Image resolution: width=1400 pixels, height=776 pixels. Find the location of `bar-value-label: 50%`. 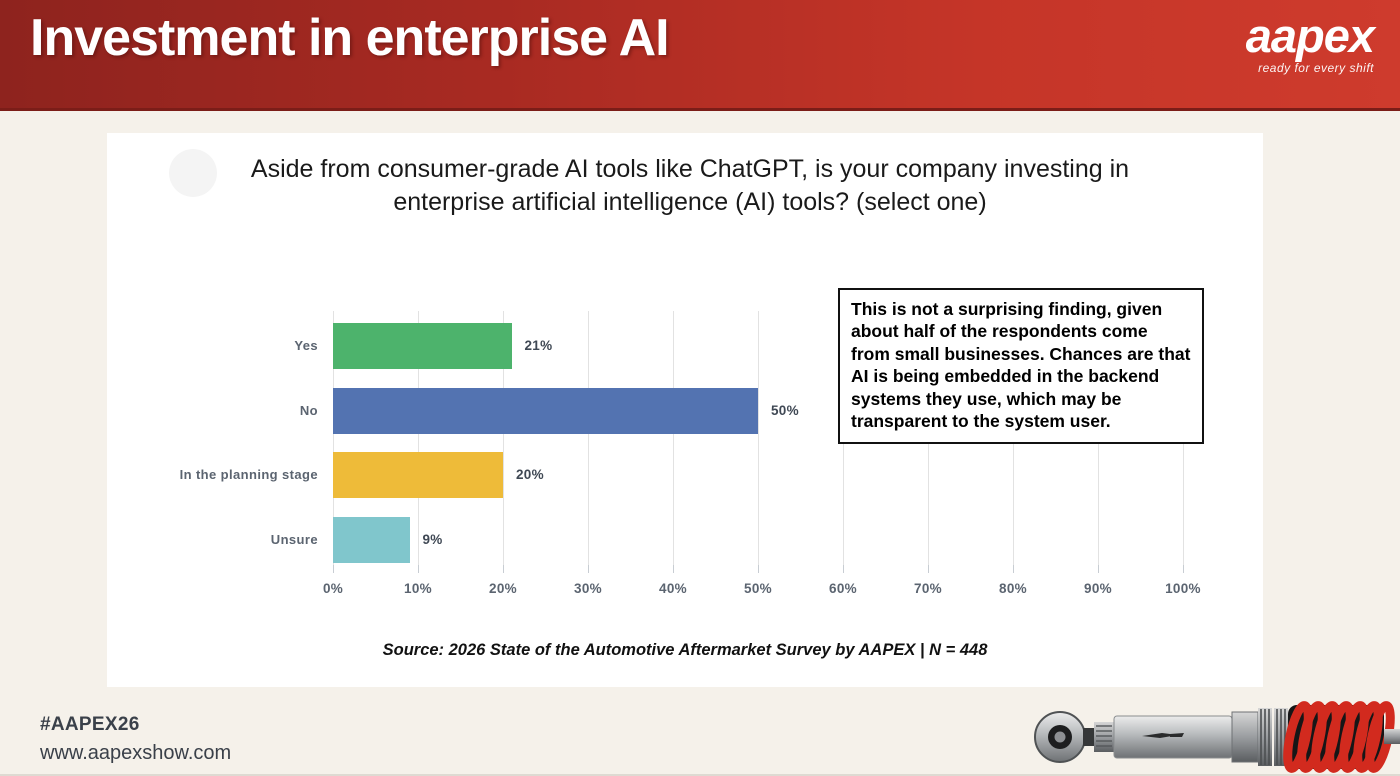

bar-value-label: 50% is located at coordinates (785, 410).